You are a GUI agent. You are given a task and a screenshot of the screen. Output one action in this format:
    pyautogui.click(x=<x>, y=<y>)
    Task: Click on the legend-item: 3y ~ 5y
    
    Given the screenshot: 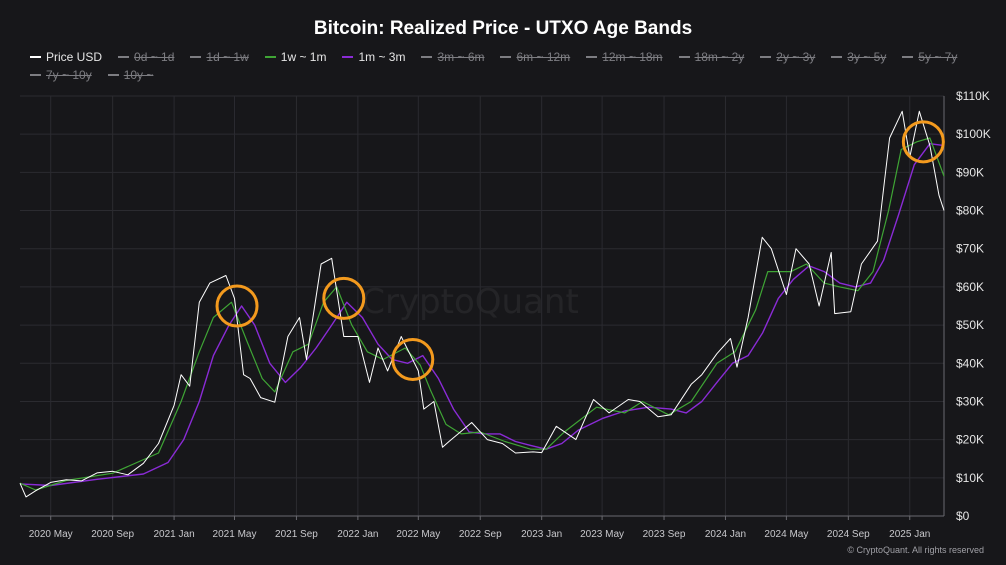 What is the action you would take?
    pyautogui.click(x=858, y=57)
    